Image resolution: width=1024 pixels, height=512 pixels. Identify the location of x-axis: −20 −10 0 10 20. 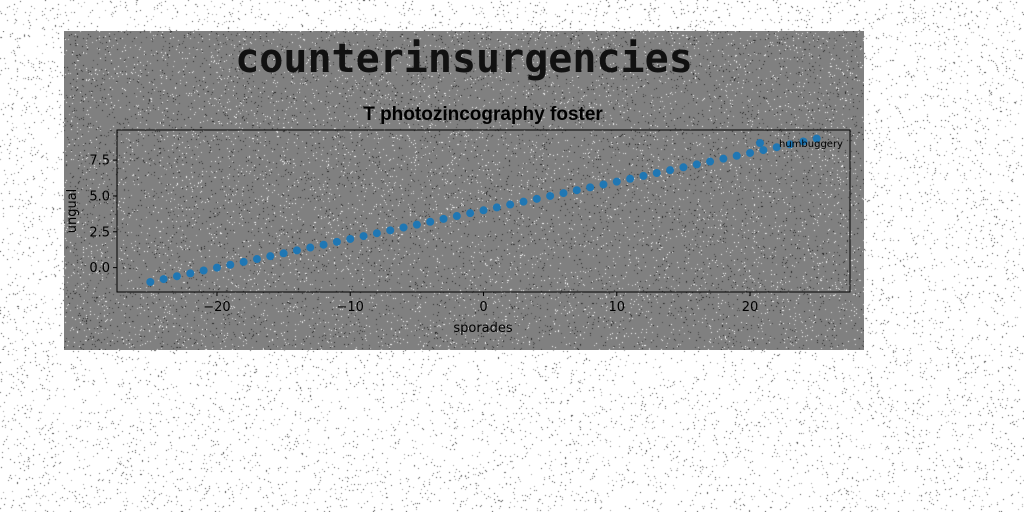
(480, 303).